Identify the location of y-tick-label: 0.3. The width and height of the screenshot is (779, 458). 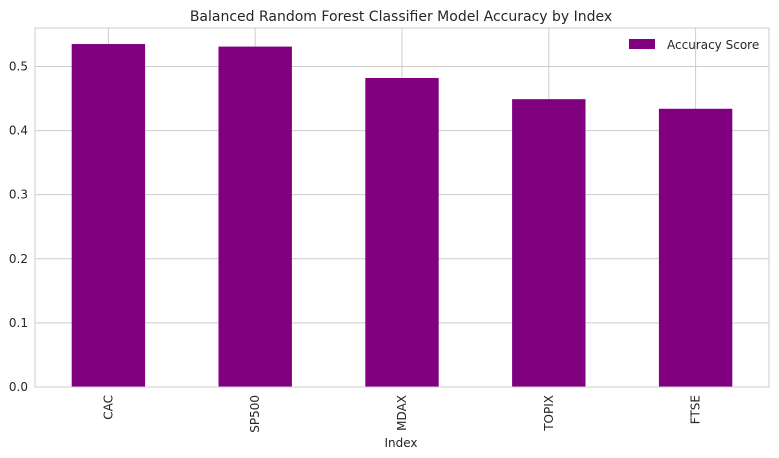
(18, 195).